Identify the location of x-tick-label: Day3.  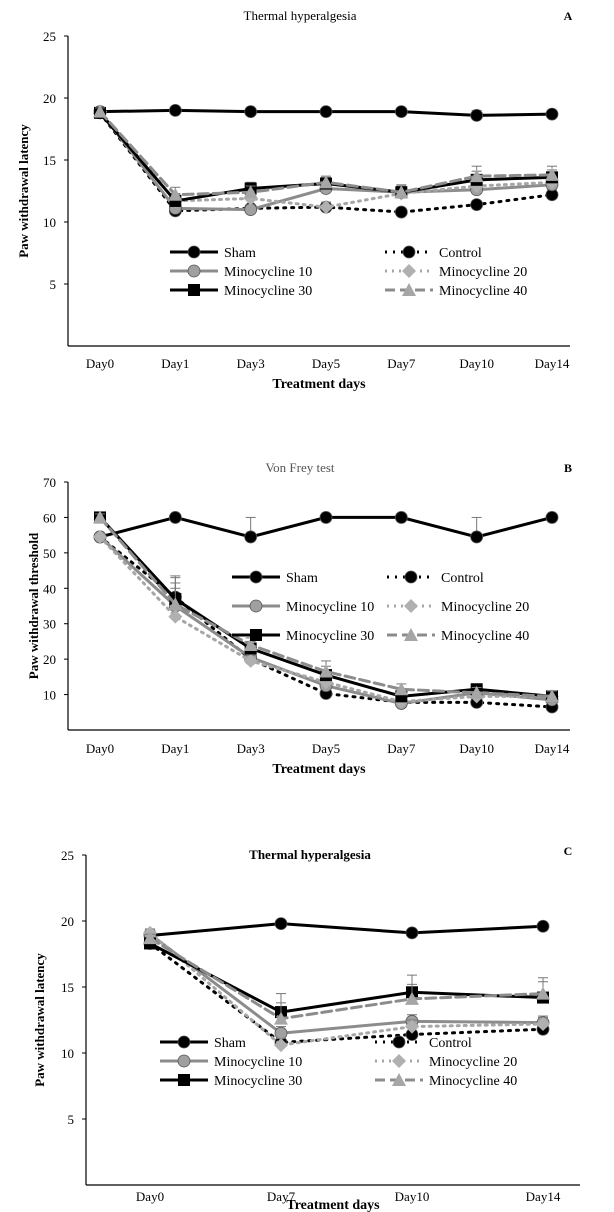
(251, 363).